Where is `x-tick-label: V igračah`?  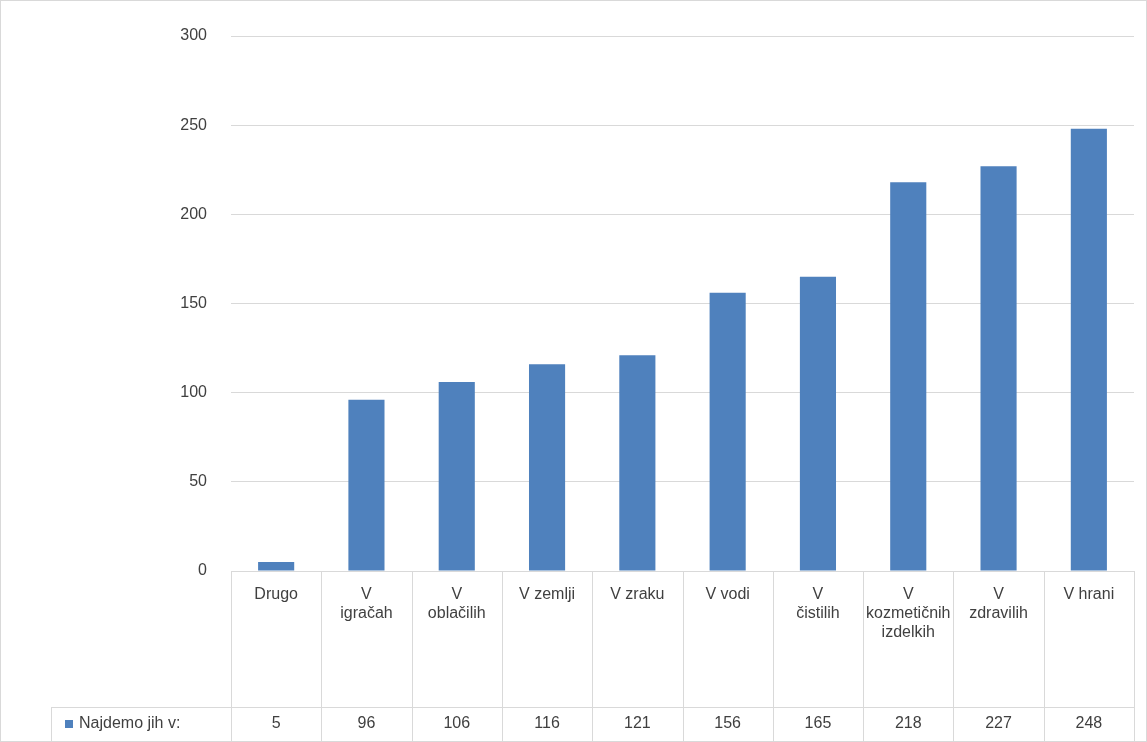 x-tick-label: V igračah is located at coordinates (366, 603).